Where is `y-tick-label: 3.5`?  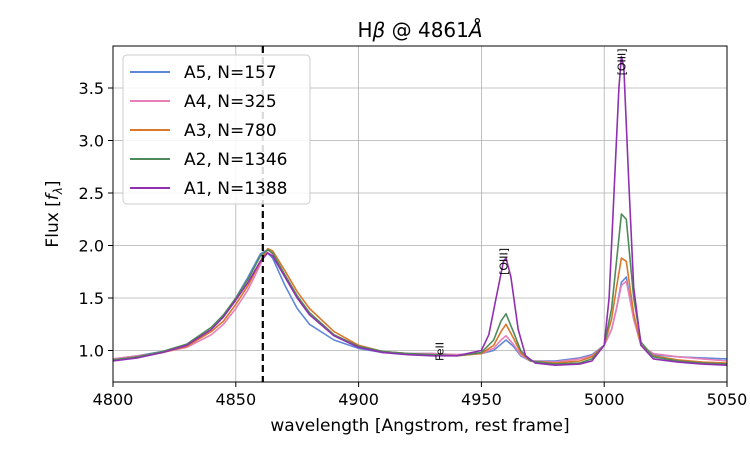
y-tick-label: 3.5 is located at coordinates (91, 88).